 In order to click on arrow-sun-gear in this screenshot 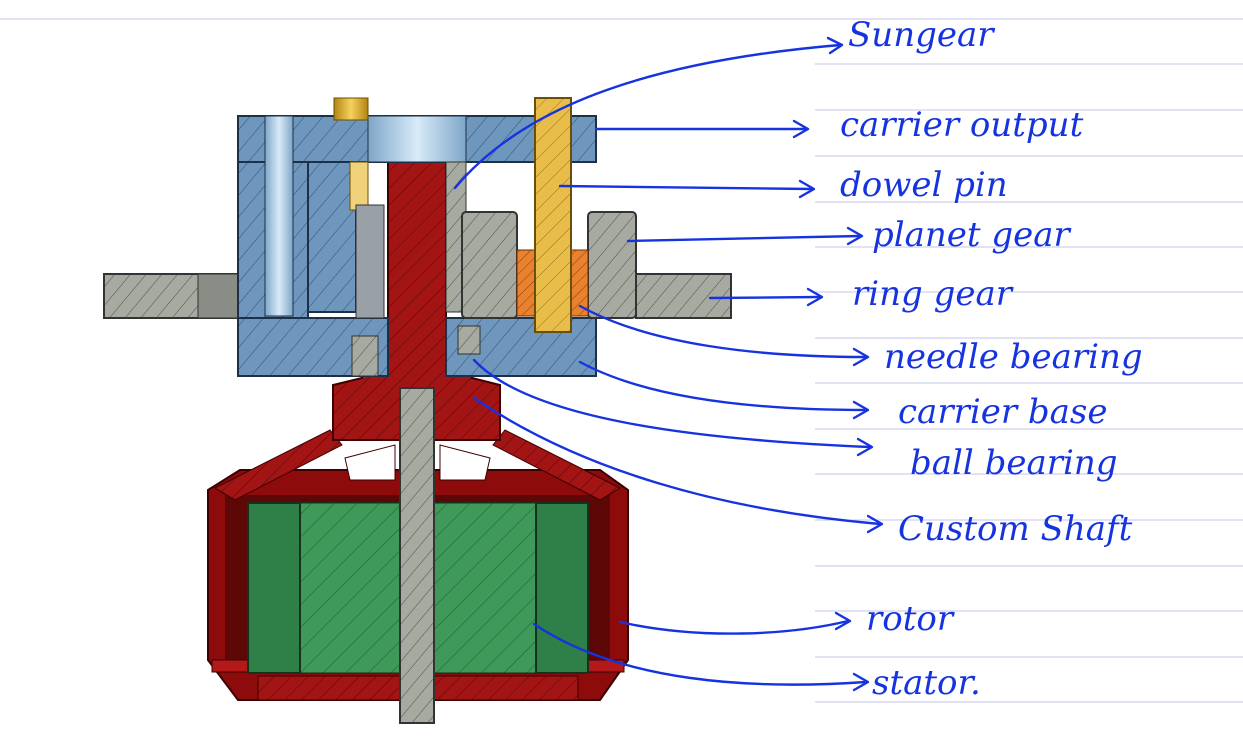, I will do `click(647, 116)`.